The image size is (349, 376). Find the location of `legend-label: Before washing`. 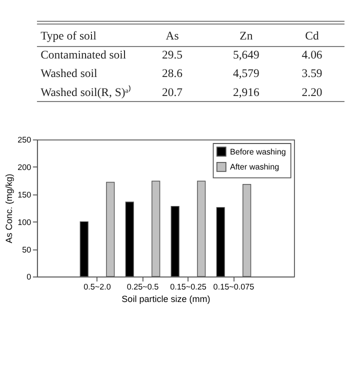

legend-label: Before washing is located at coordinates (258, 151).